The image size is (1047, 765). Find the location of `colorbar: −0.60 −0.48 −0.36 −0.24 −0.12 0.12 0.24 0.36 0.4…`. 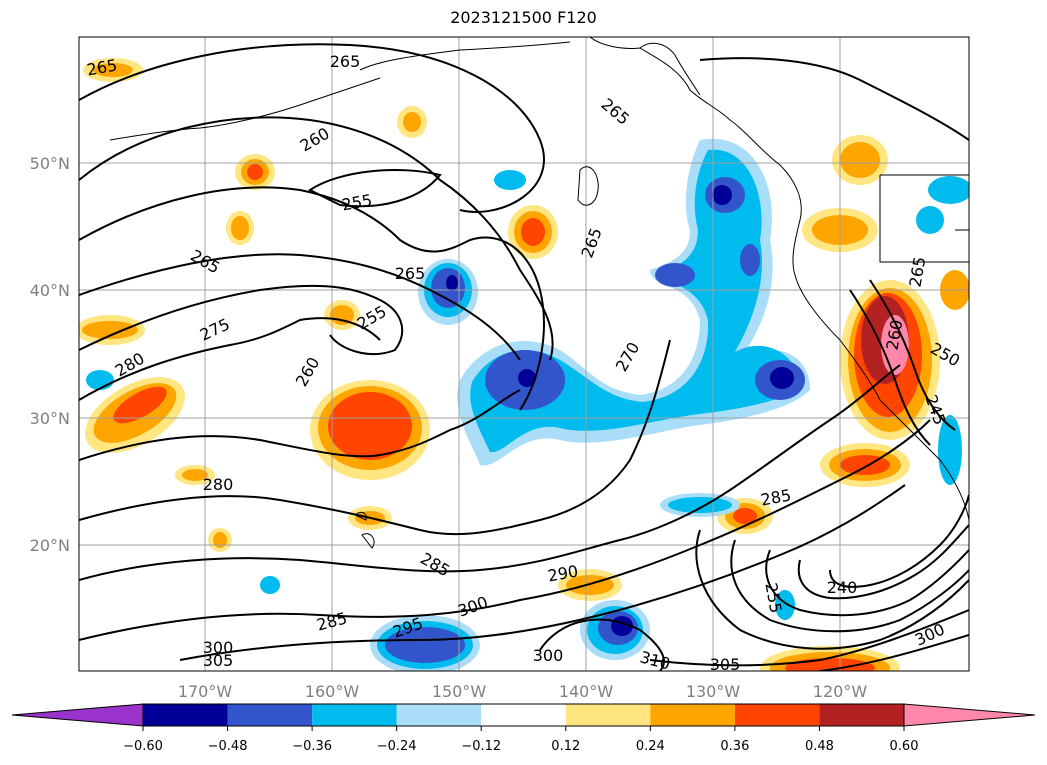

colorbar: −0.60 −0.48 −0.36 −0.24 −0.12 0.12 0.24 0.36 0.4… is located at coordinates (523, 728).